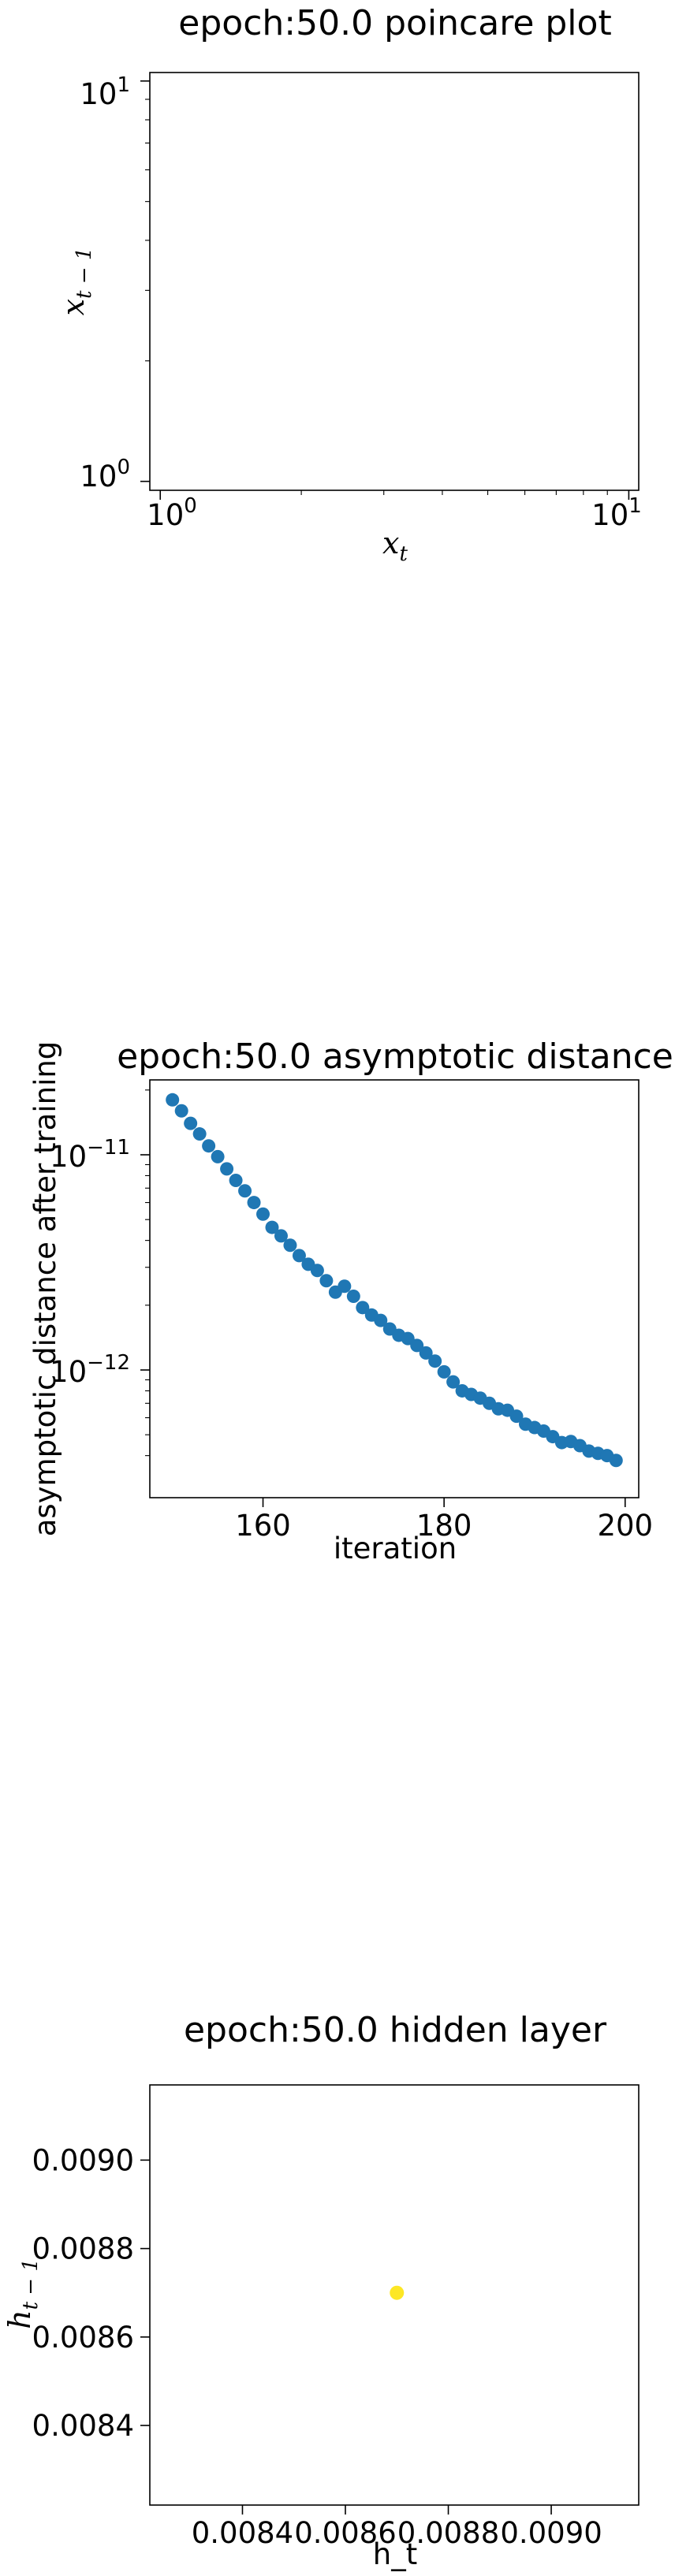 The image size is (675, 2576). What do you see at coordinates (22, 2293) in the screenshot?
I see `hidden-y-axis-label: ht − 1` at bounding box center [22, 2293].